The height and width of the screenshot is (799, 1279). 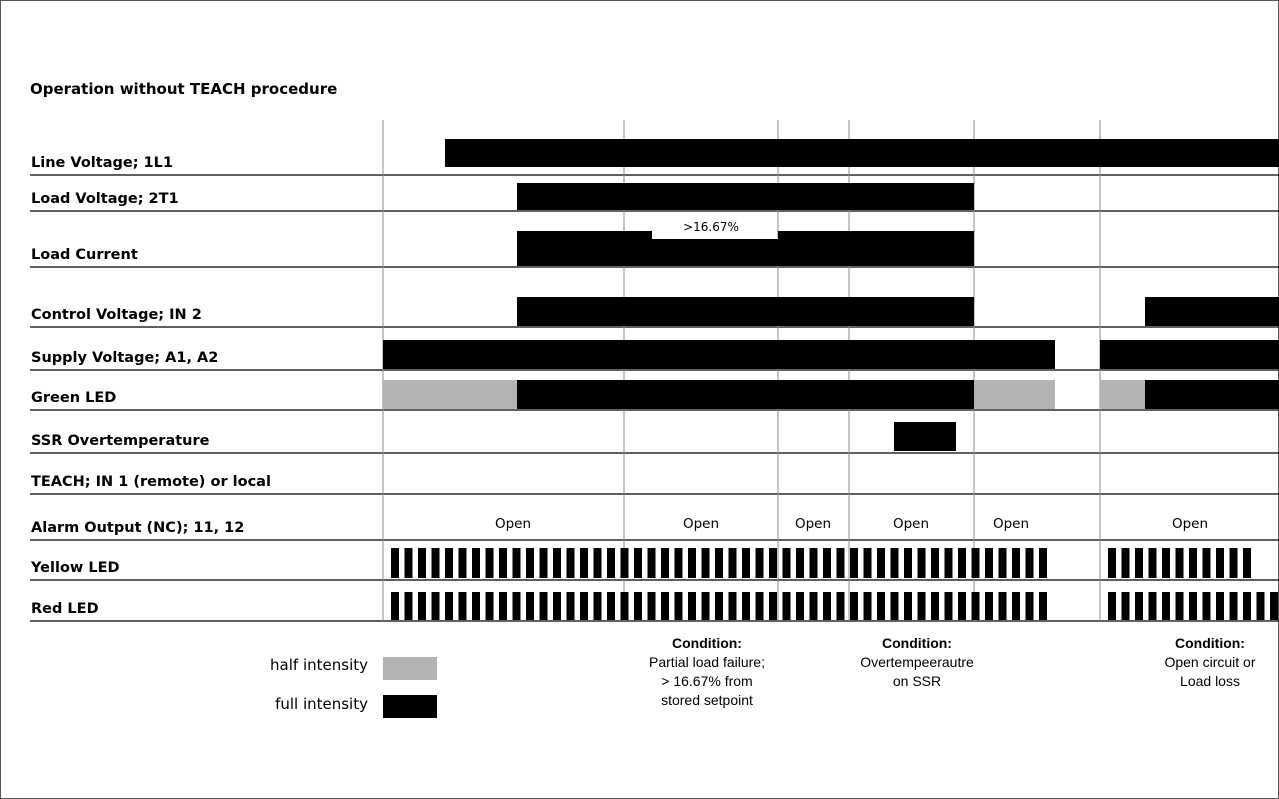 What do you see at coordinates (410, 706) in the screenshot?
I see `legend-full-swatch` at bounding box center [410, 706].